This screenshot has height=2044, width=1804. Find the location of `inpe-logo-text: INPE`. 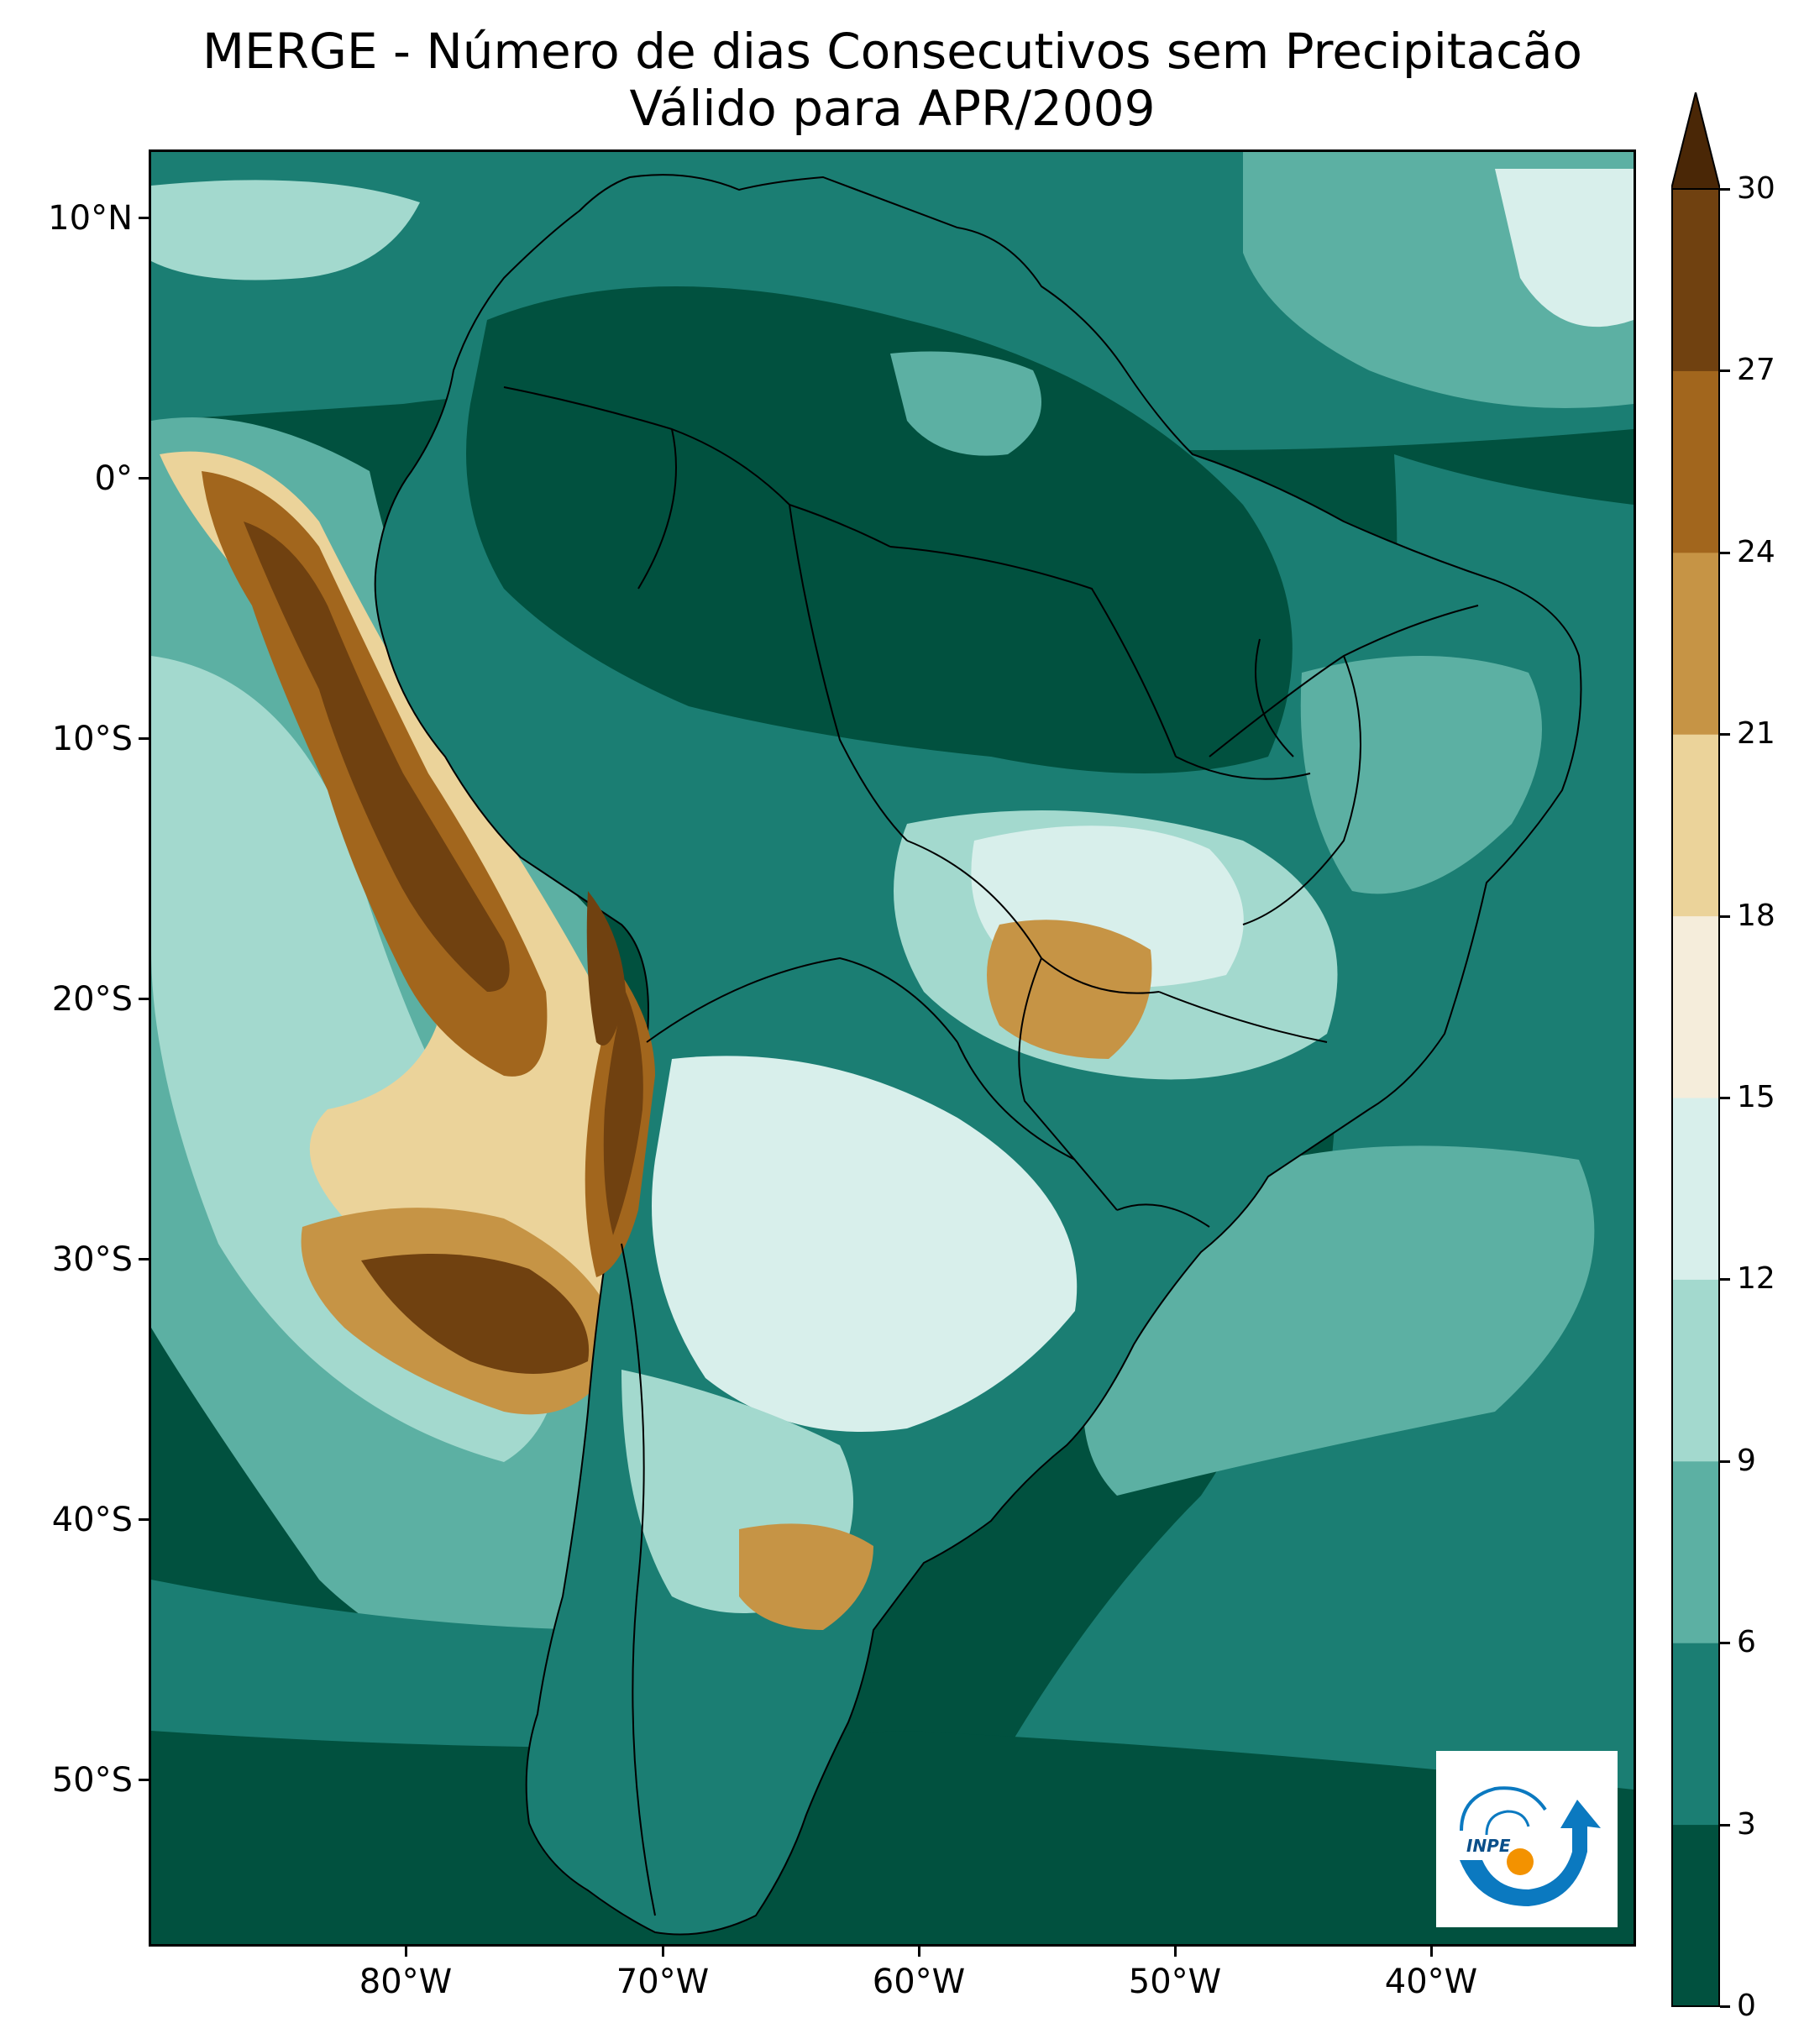

inpe-logo-text: INPE is located at coordinates (1488, 1846).